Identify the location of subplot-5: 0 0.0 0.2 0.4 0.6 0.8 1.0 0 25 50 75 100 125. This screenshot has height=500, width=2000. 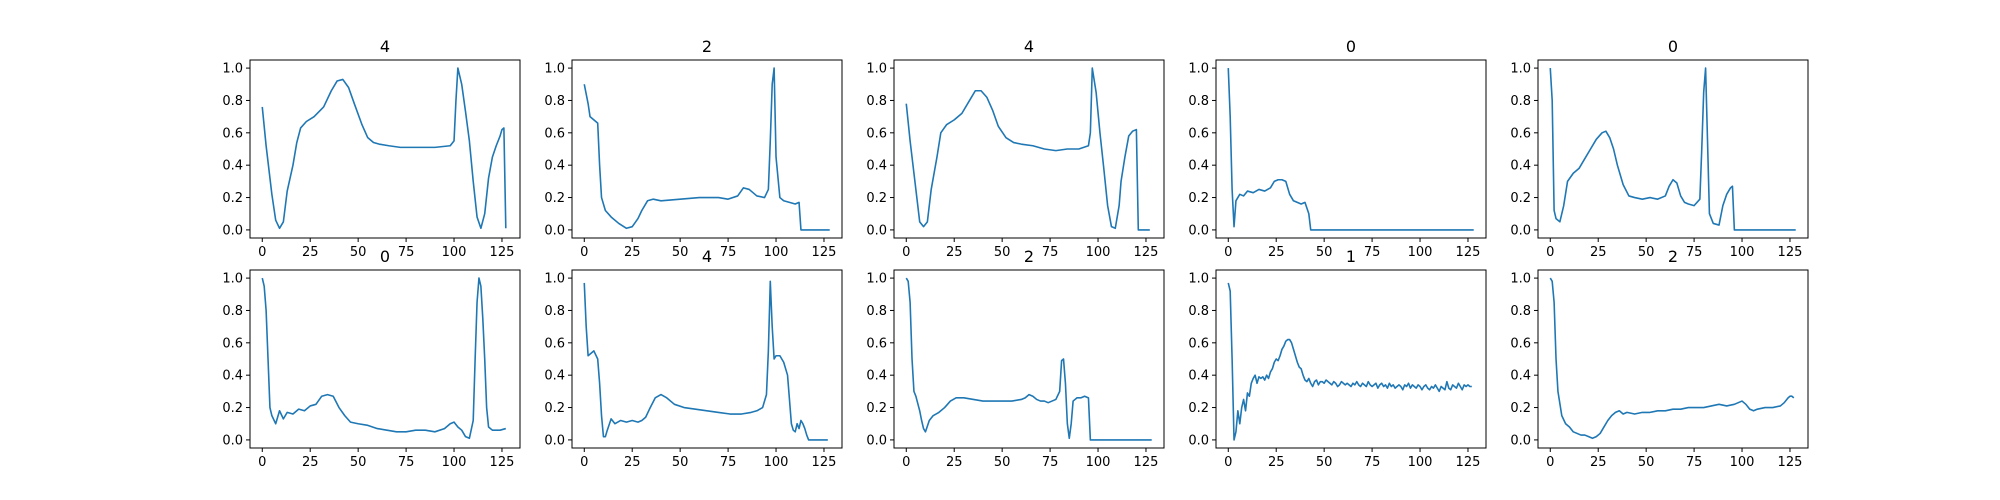
(1659, 148).